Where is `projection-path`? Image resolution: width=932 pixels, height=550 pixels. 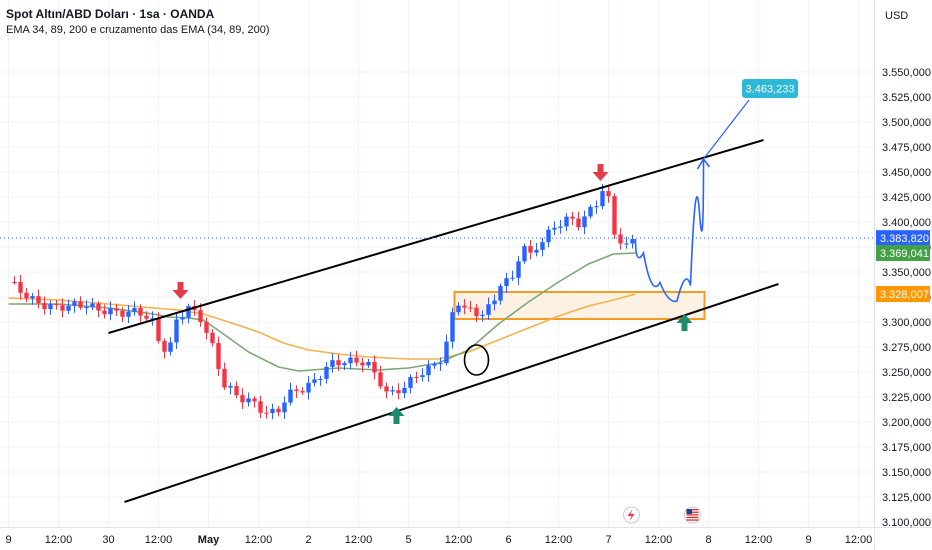 projection-path is located at coordinates (669, 230).